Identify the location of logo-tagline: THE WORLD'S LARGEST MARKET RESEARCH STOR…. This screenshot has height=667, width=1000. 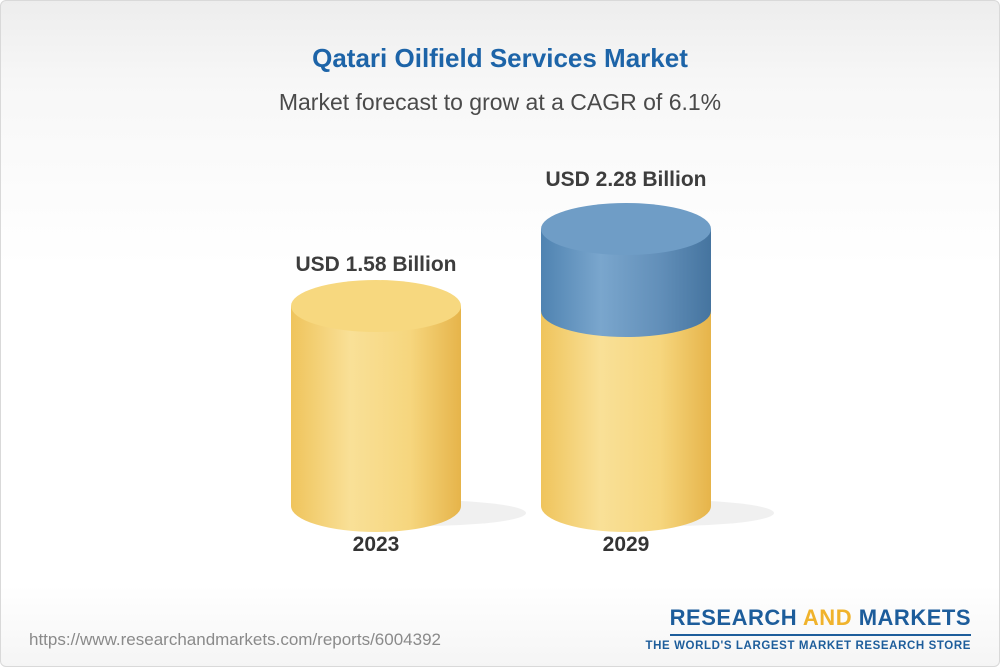
(808, 646).